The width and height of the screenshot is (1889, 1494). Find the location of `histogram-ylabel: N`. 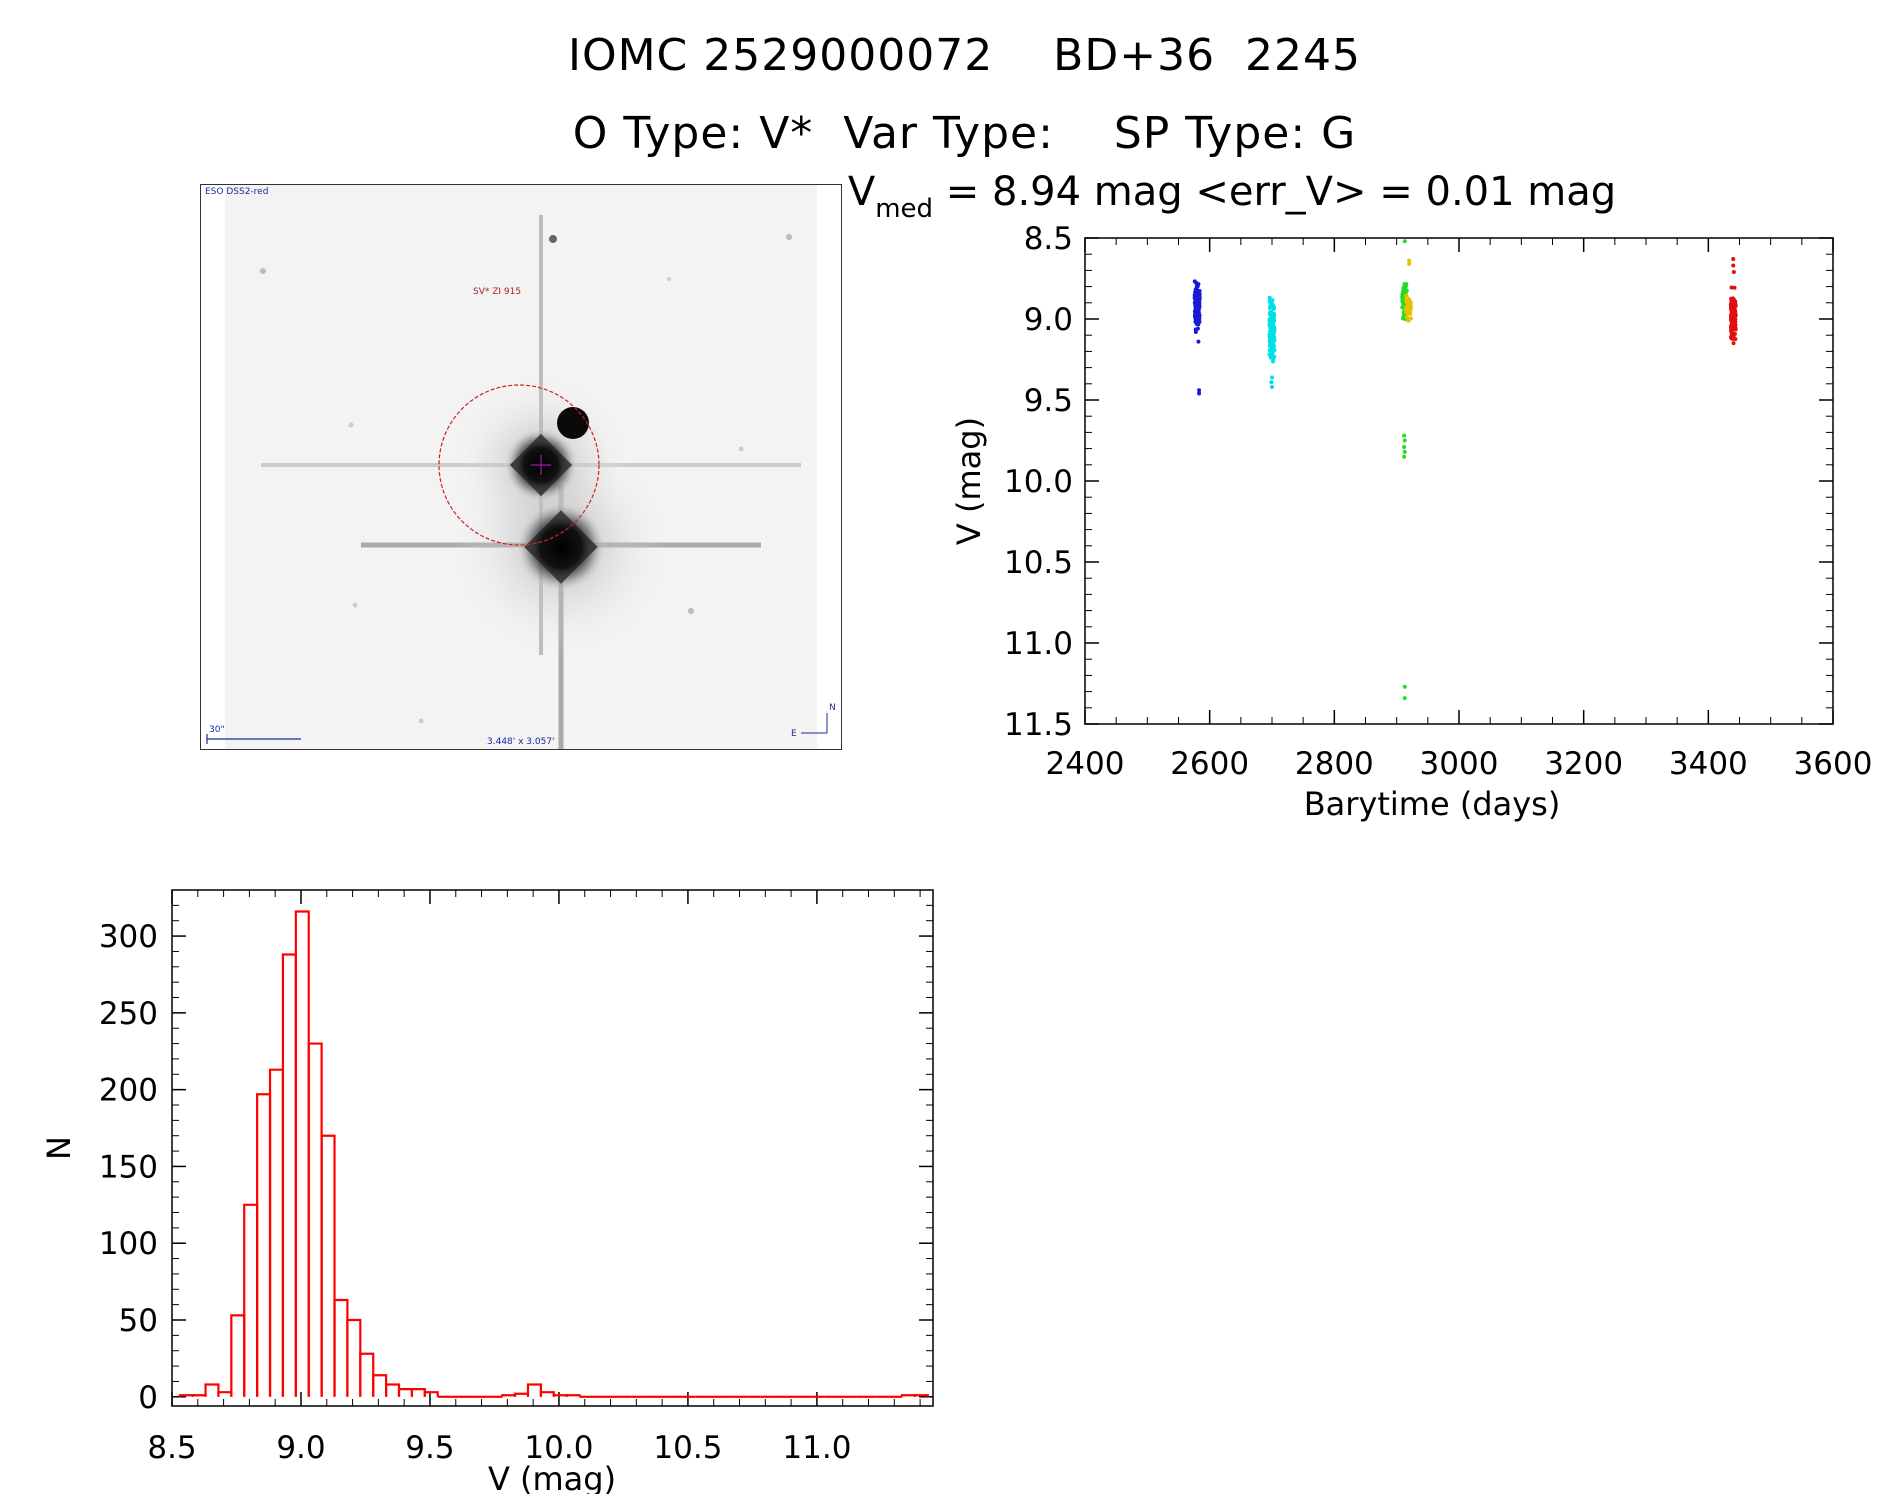

histogram-ylabel: N is located at coordinates (59, 1148).